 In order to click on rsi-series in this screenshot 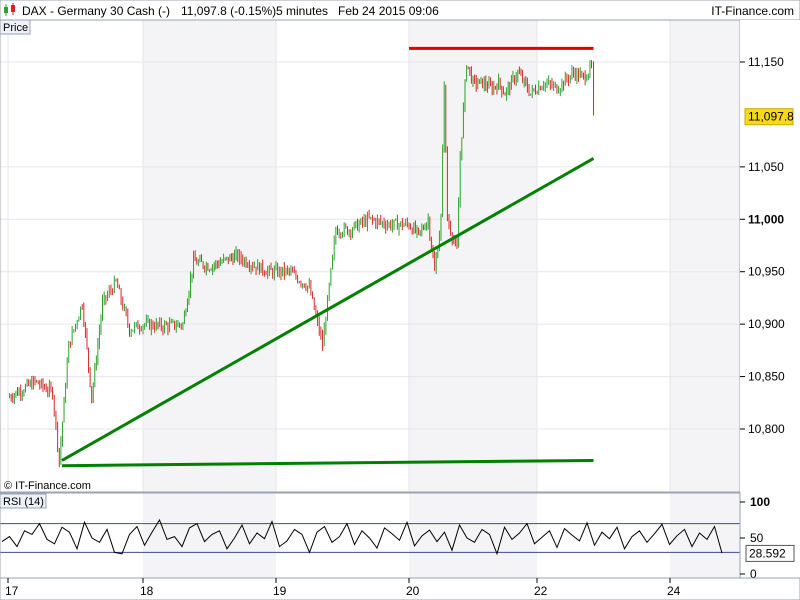, I will do `click(370, 537)`.